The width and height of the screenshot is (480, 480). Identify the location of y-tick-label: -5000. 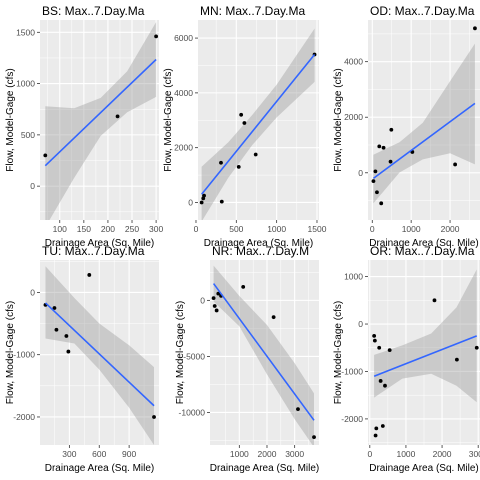
(194, 356).